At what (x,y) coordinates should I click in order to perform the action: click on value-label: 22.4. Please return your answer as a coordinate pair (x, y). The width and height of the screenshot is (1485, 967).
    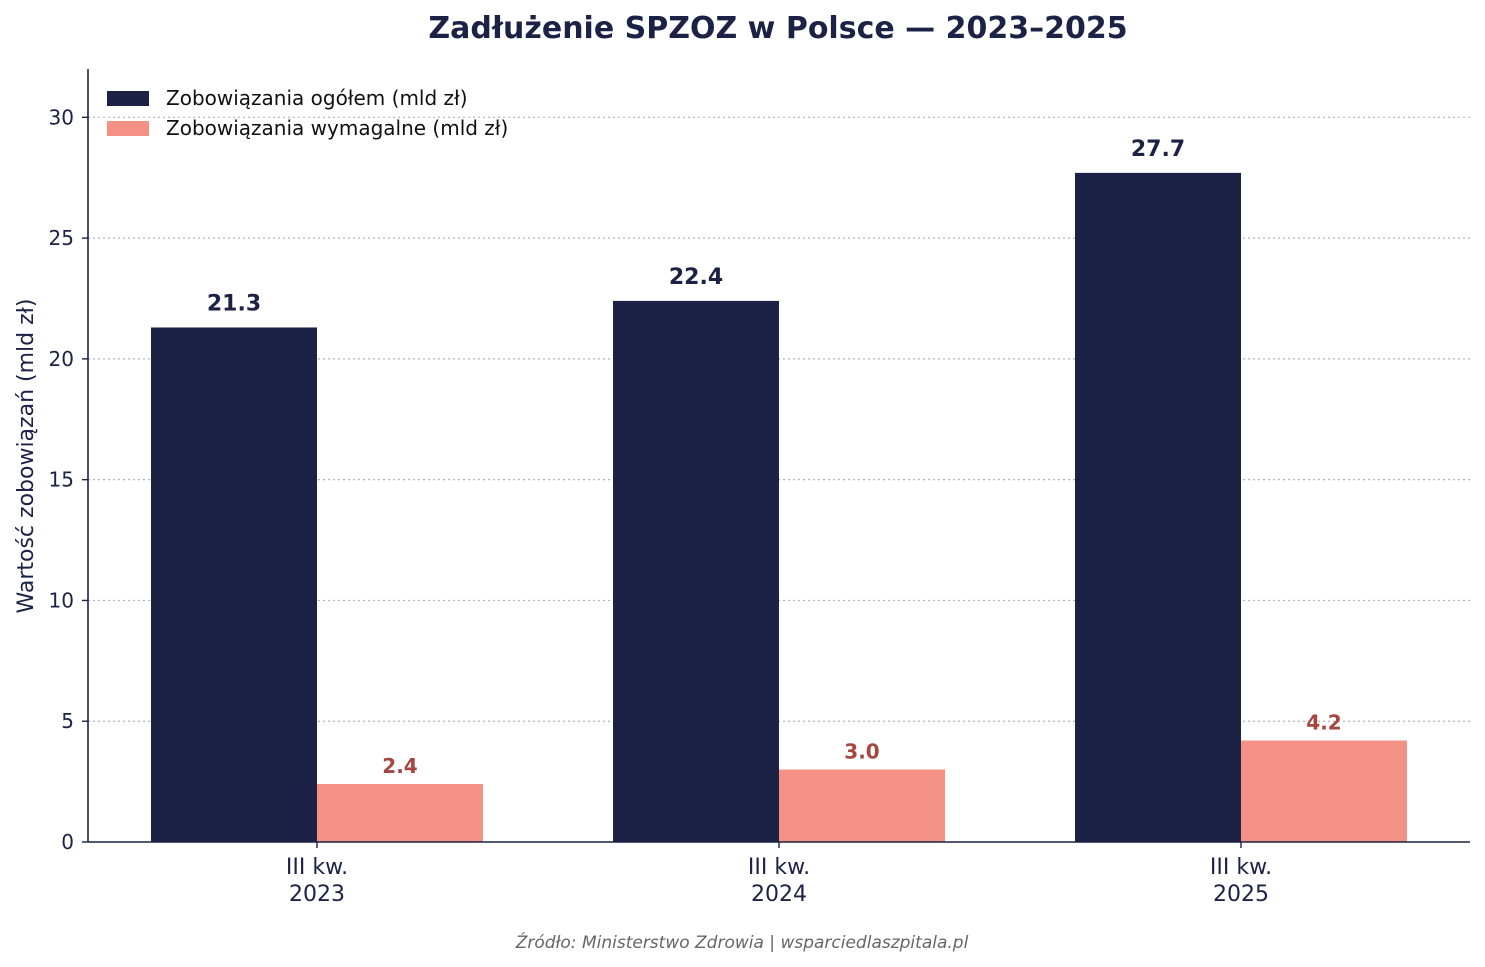
    Looking at the image, I should click on (696, 277).